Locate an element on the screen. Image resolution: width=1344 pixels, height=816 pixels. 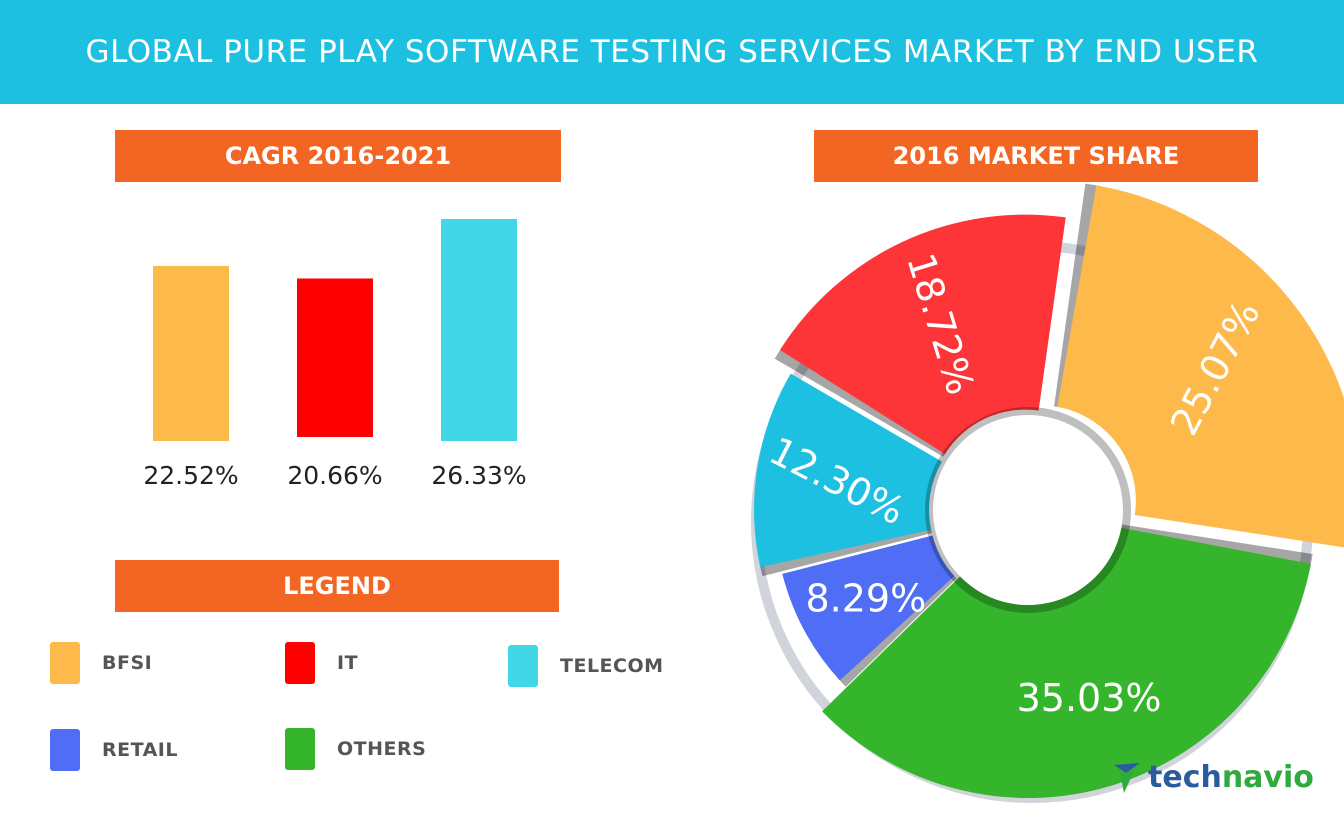
bar-label-bfsi: 22.52% is located at coordinates (190, 475).